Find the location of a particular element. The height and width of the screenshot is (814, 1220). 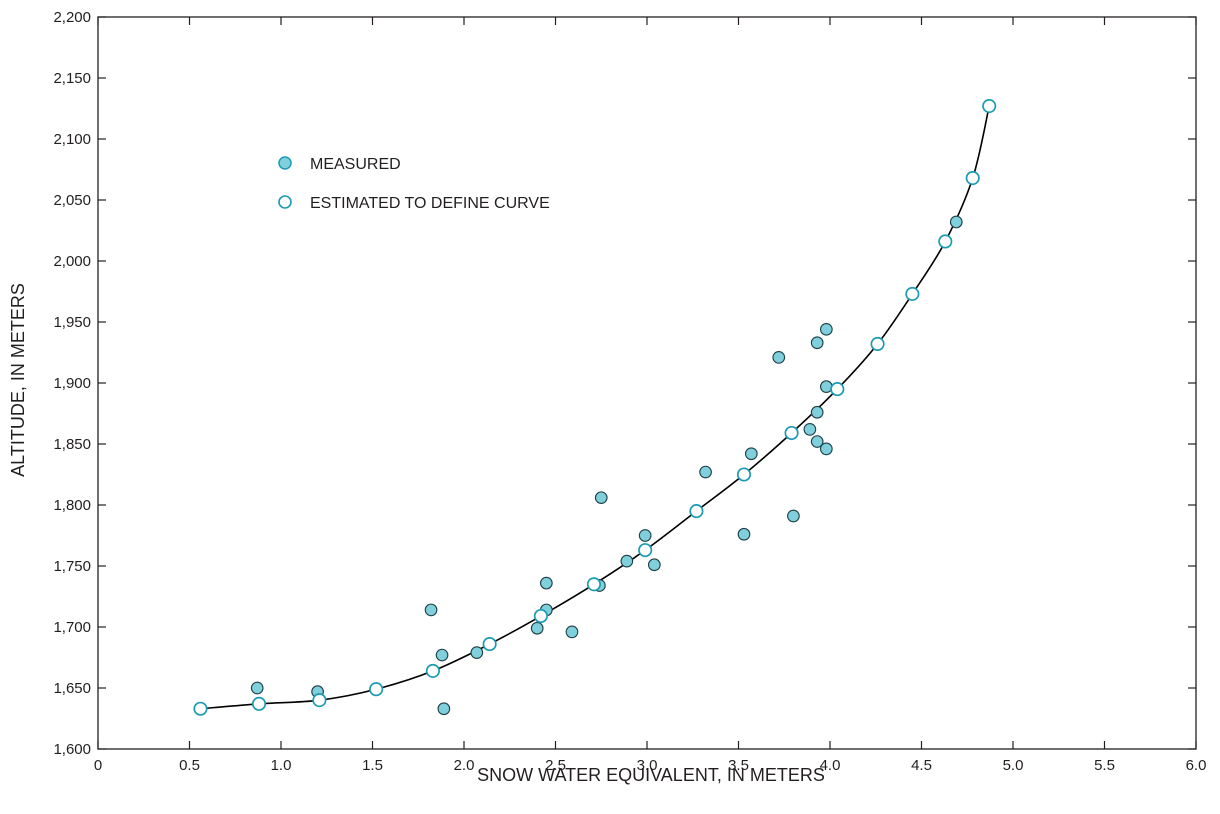

legend-measured-marker is located at coordinates (285, 163).